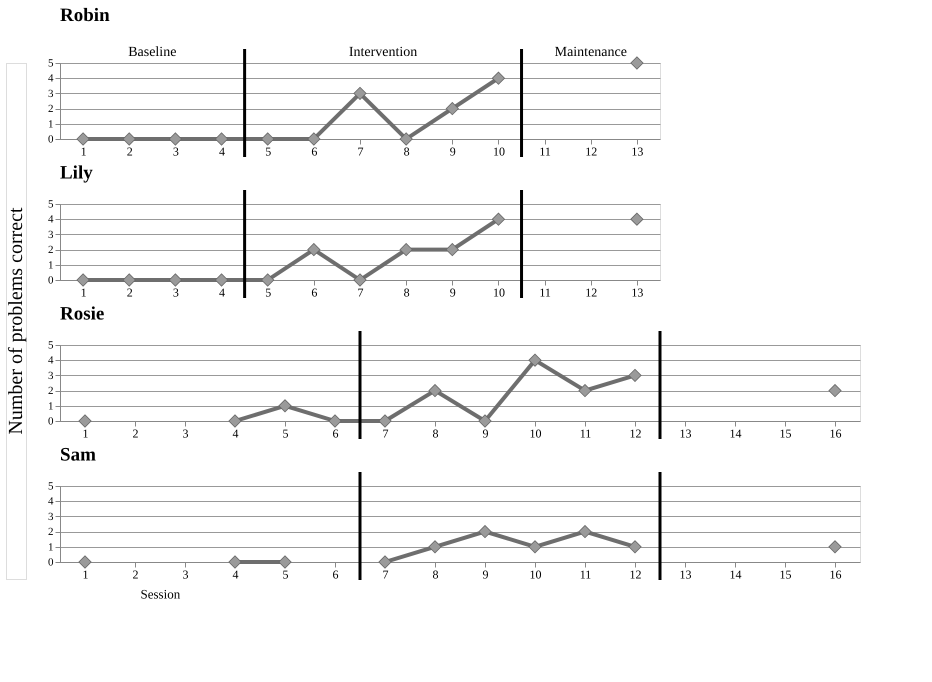 The height and width of the screenshot is (682, 932). What do you see at coordinates (78, 455) in the screenshot?
I see `chart-title: Sam` at bounding box center [78, 455].